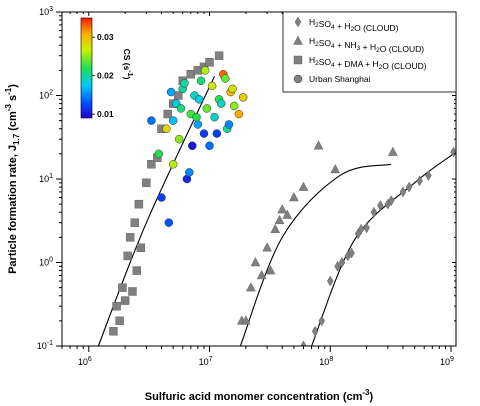  Describe the element at coordinates (298, 79) in the screenshot. I see `legend-marker-circle` at that location.